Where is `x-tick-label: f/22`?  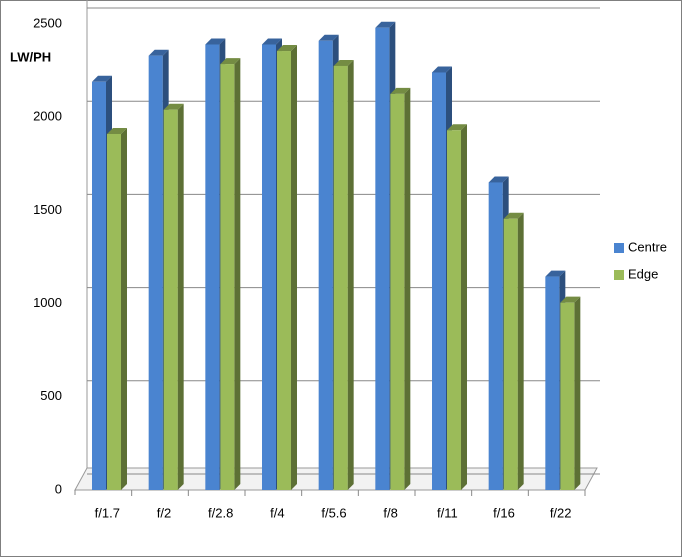
x-tick-label: f/22 is located at coordinates (561, 512).